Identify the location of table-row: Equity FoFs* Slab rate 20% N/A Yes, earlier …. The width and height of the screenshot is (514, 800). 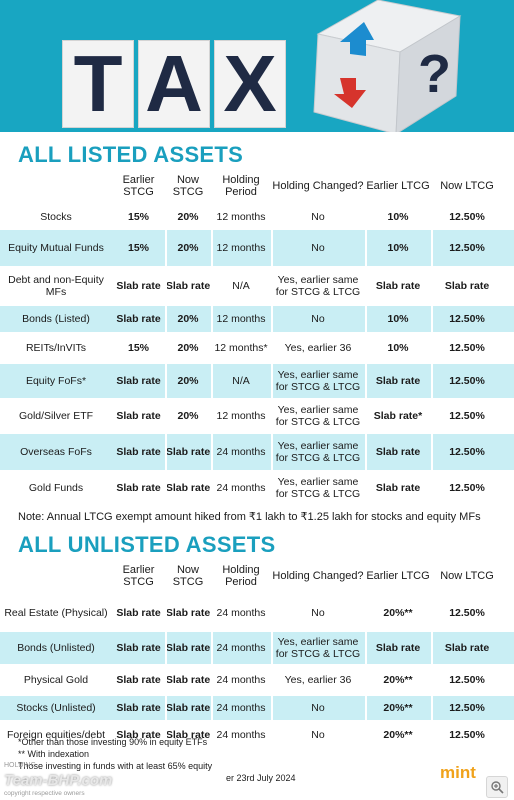
(257, 381).